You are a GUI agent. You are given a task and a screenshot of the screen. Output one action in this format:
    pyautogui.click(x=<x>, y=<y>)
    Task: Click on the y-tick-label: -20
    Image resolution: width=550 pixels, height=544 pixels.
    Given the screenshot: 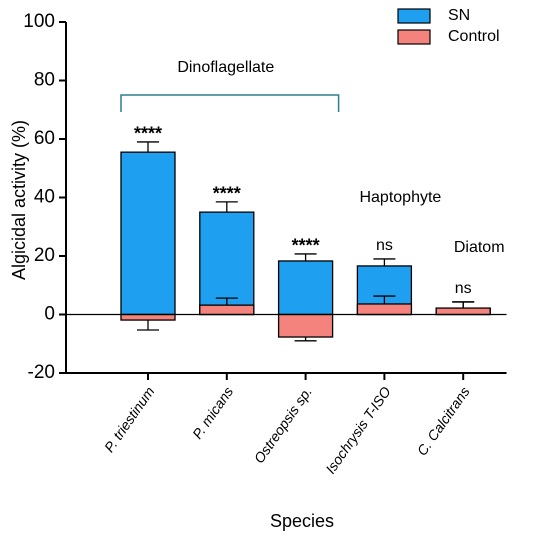 What is the action you would take?
    pyautogui.click(x=41, y=372)
    